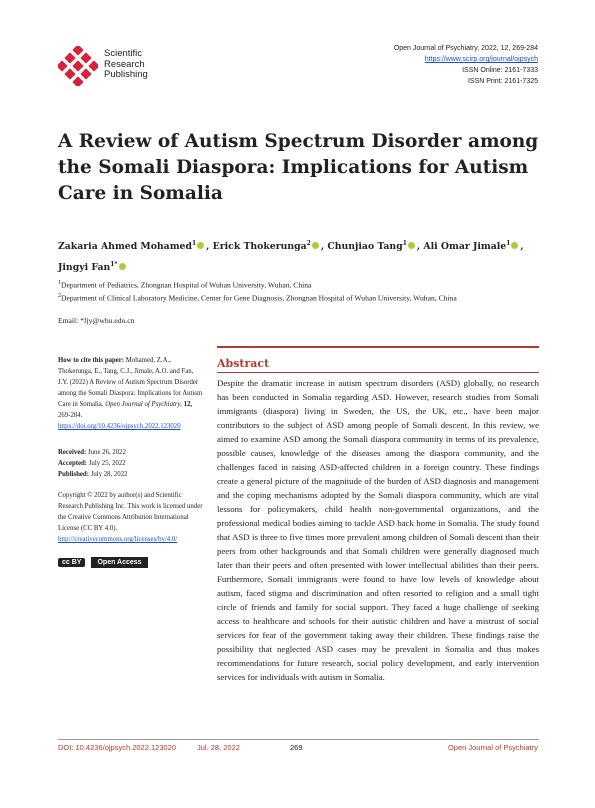  I want to click on author-name: Ali Omar Jimale, so click(465, 247).